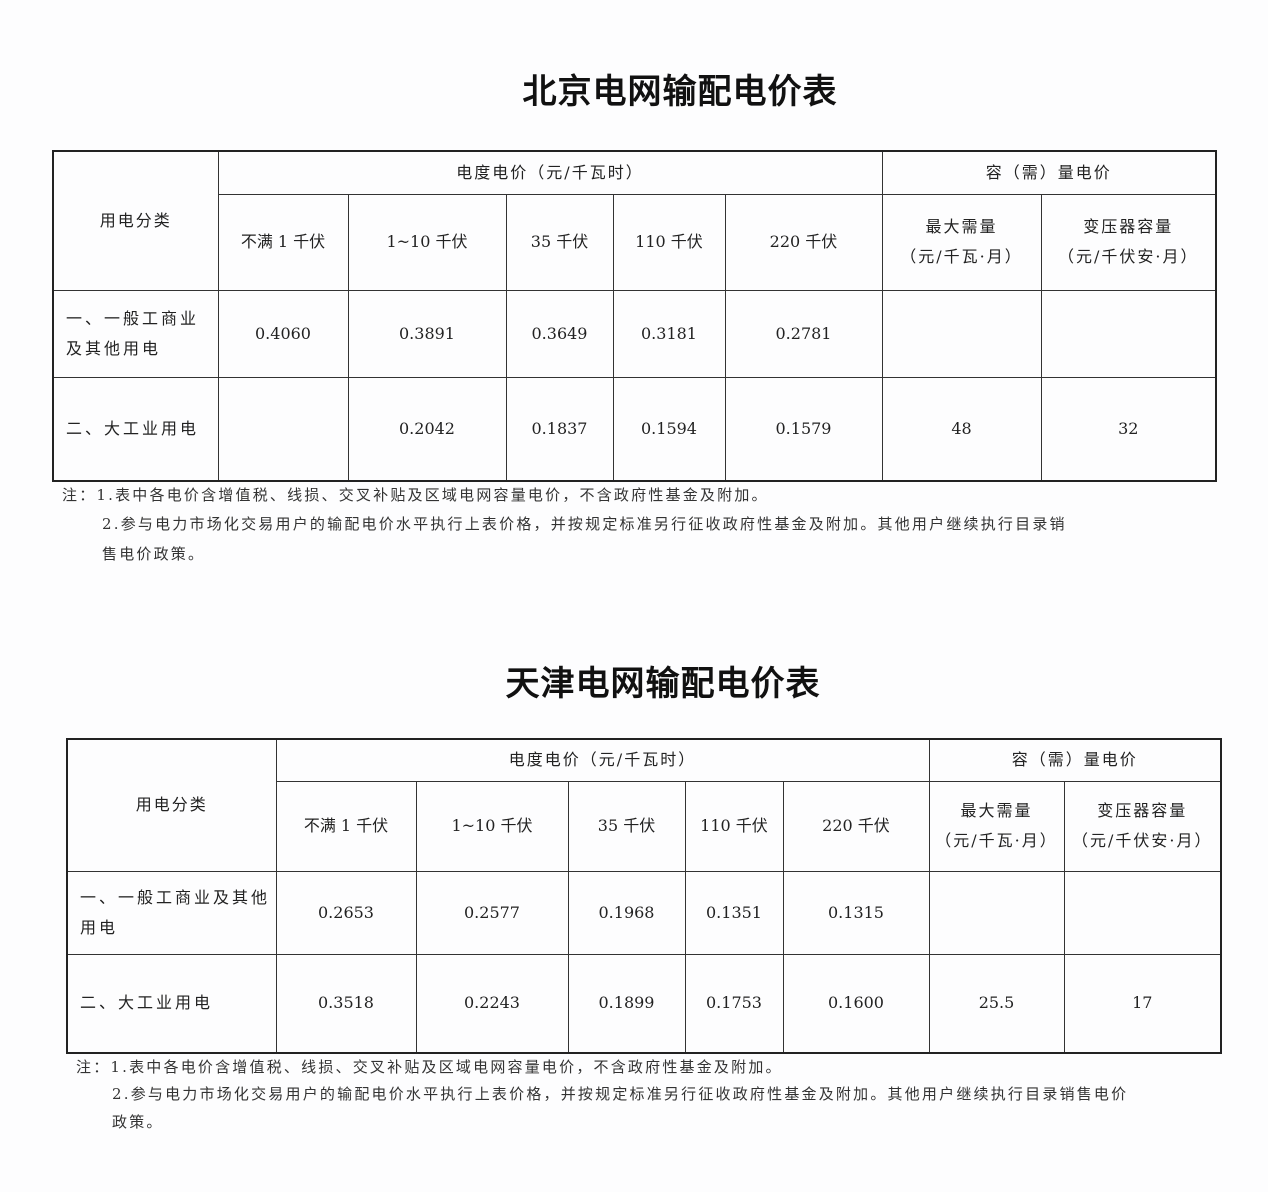 The image size is (1268, 1192). Describe the element at coordinates (492, 912) in the screenshot. I see `price-cell: 0.2577` at that location.